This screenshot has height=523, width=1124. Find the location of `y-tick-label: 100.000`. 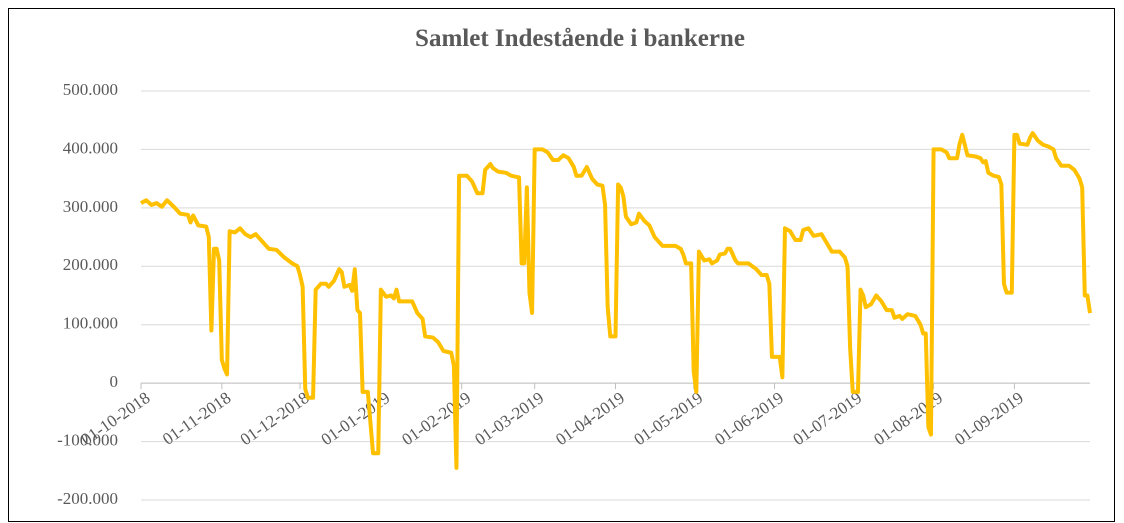

y-tick-label: 100.000 is located at coordinates (90, 323).